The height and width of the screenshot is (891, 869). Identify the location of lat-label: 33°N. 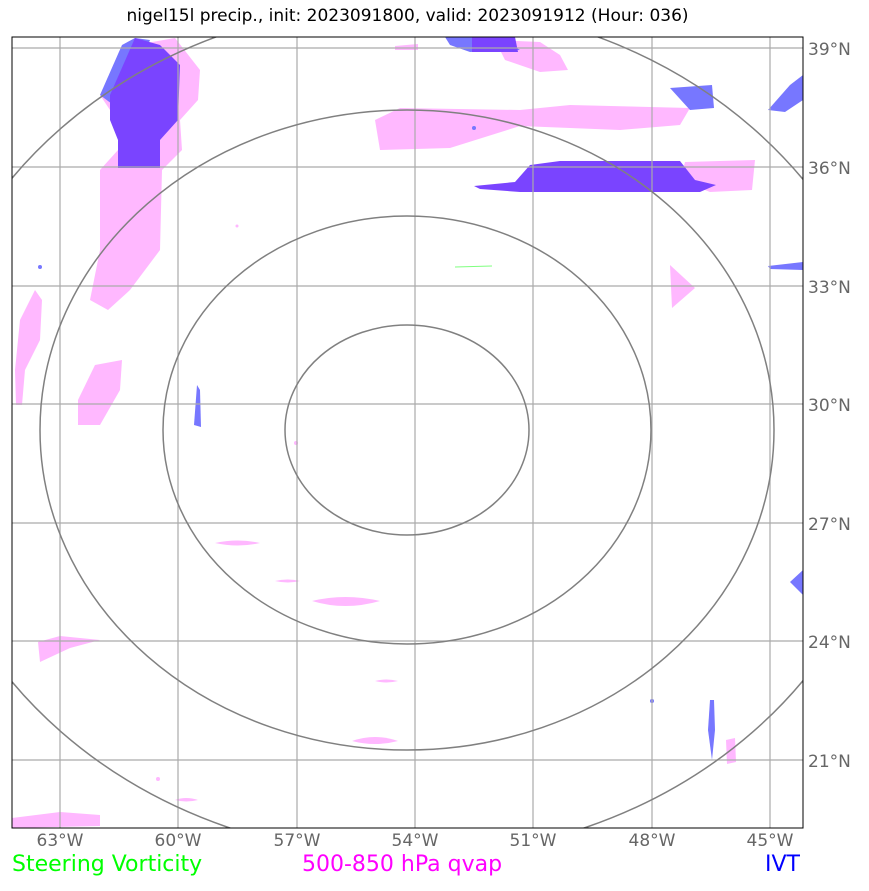
(829, 288).